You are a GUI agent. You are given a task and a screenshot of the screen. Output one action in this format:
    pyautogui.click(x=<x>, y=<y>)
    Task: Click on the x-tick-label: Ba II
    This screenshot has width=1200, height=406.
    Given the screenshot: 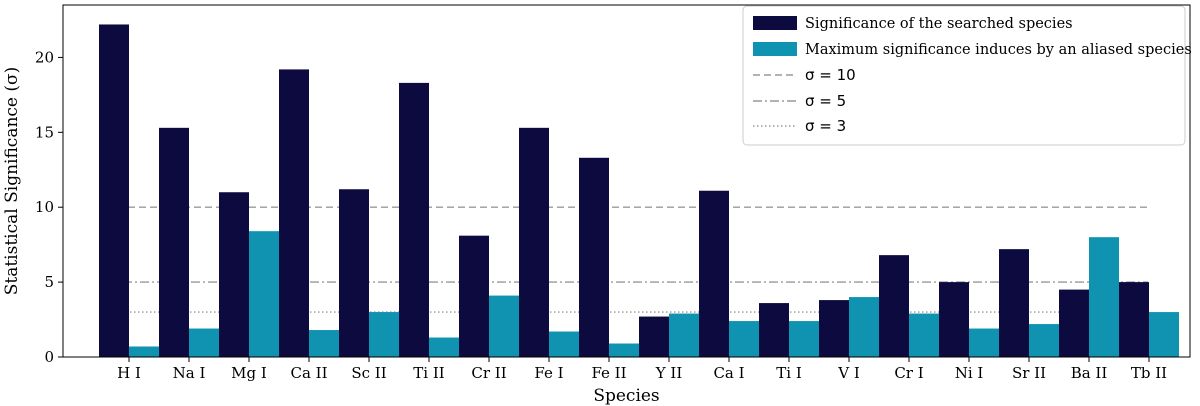 What is the action you would take?
    pyautogui.click(x=1089, y=373)
    